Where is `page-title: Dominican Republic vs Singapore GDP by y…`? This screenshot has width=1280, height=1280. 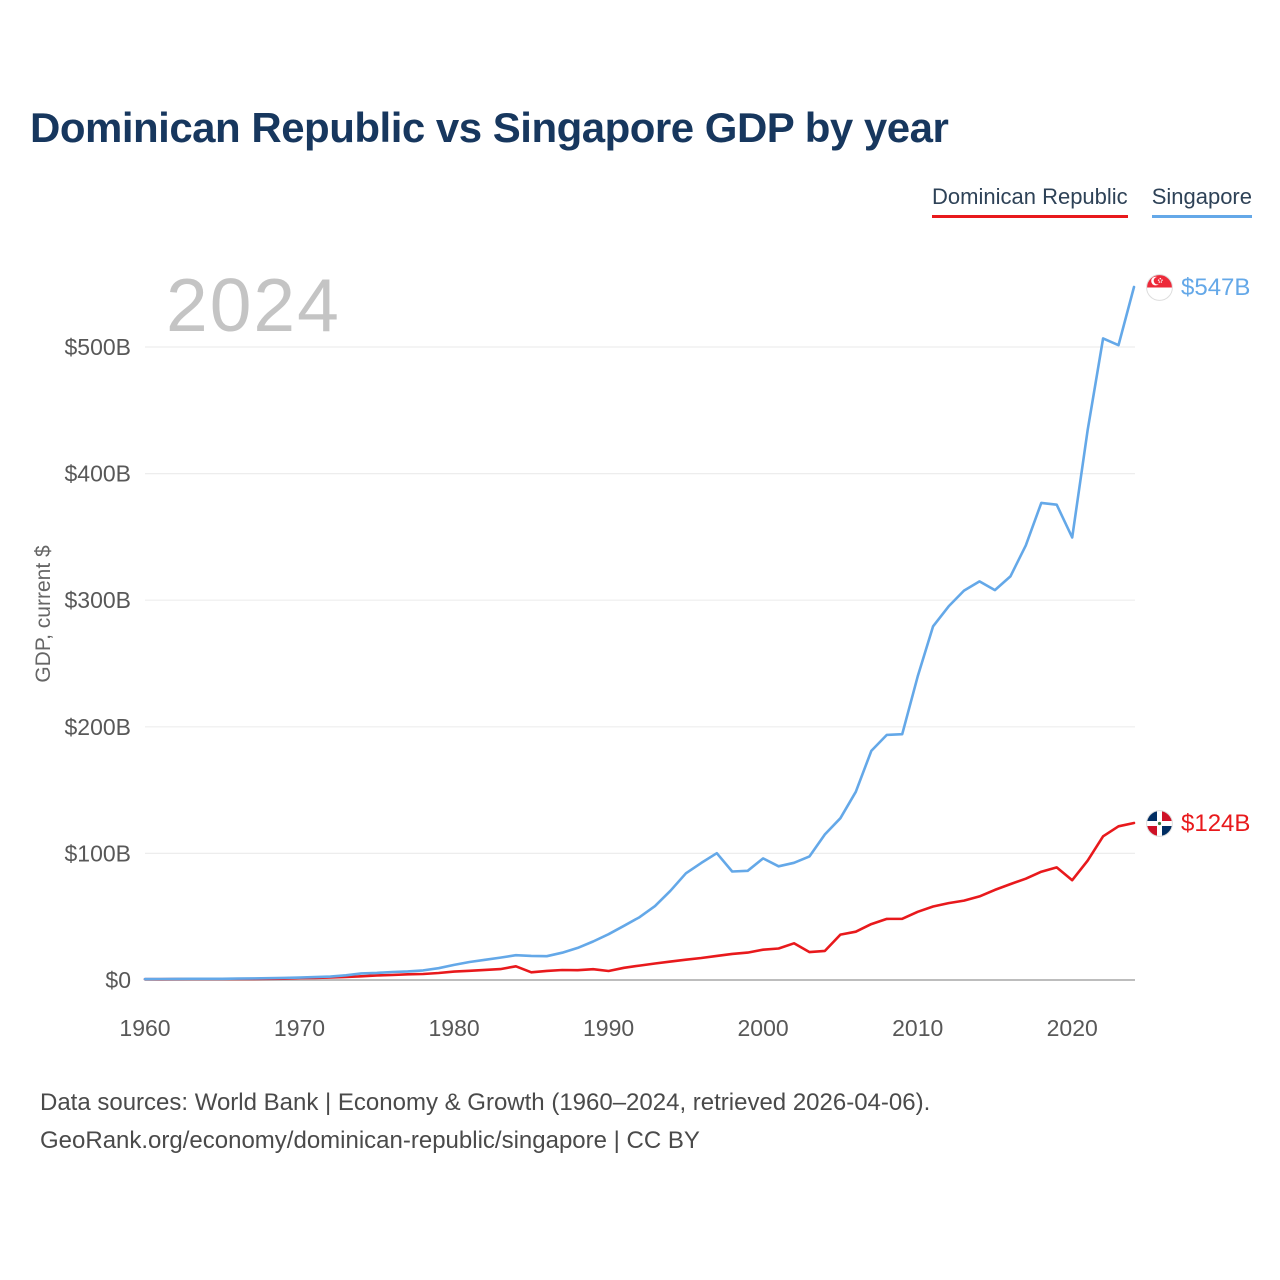 page-title: Dominican Republic vs Singapore GDP by y… is located at coordinates (489, 127).